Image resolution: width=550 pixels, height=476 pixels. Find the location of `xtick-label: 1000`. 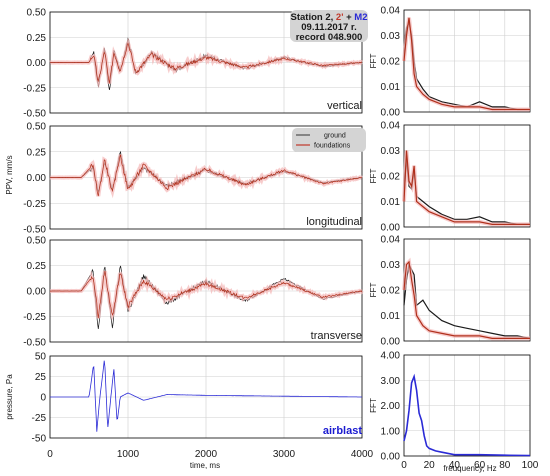

xtick-label: 1000 is located at coordinates (128, 454).